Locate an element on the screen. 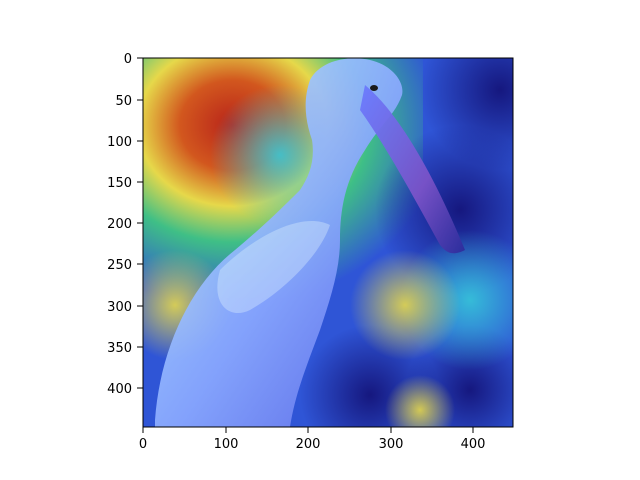 This screenshot has height=480, width=640. y-tick-label: 300 is located at coordinates (119, 307).